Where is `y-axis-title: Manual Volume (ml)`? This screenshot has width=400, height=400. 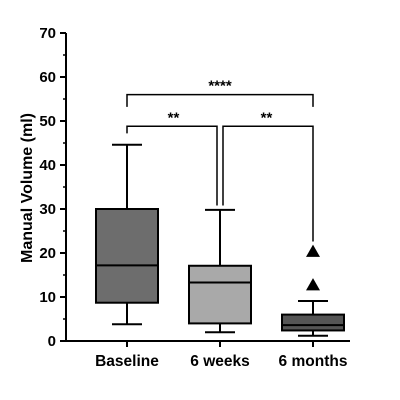 y-axis-title: Manual Volume (ml) is located at coordinates (27, 188).